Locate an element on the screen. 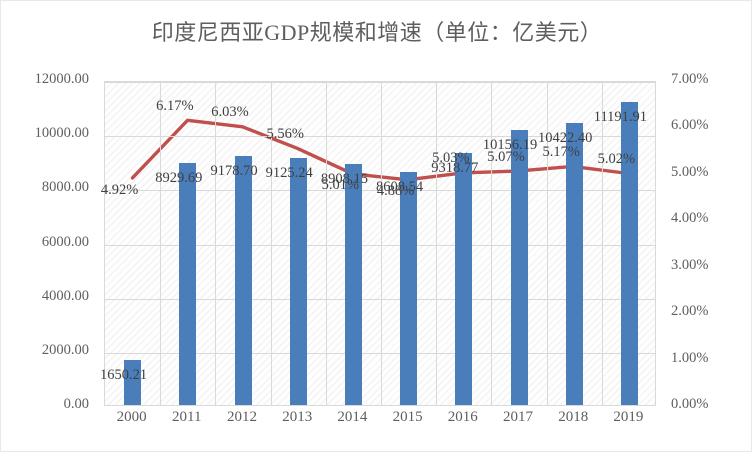  y-axis-right-tick: 5.00% is located at coordinates (690, 171).